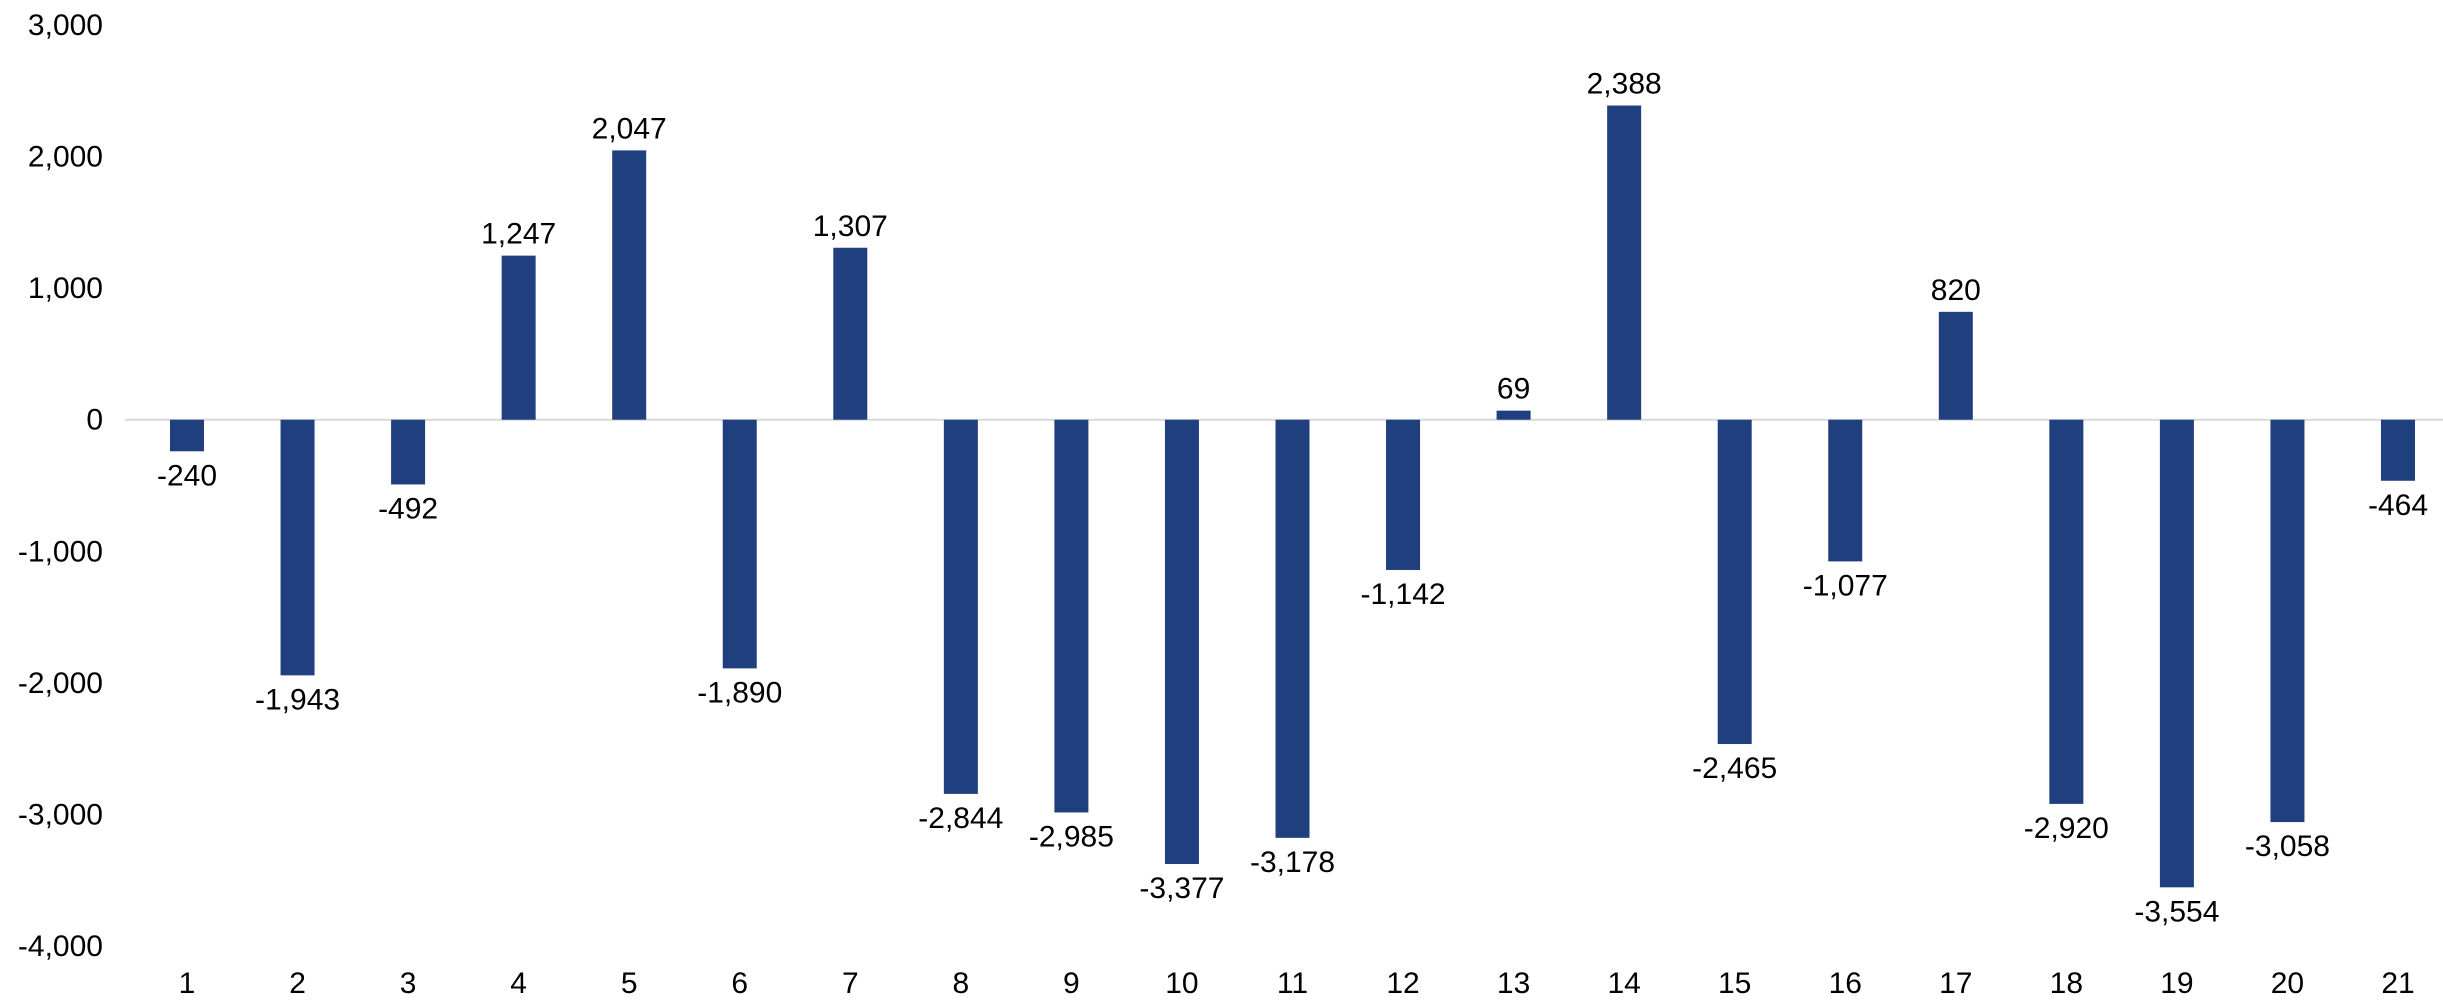  I want to click on data-label: -3,554, so click(2176, 911).